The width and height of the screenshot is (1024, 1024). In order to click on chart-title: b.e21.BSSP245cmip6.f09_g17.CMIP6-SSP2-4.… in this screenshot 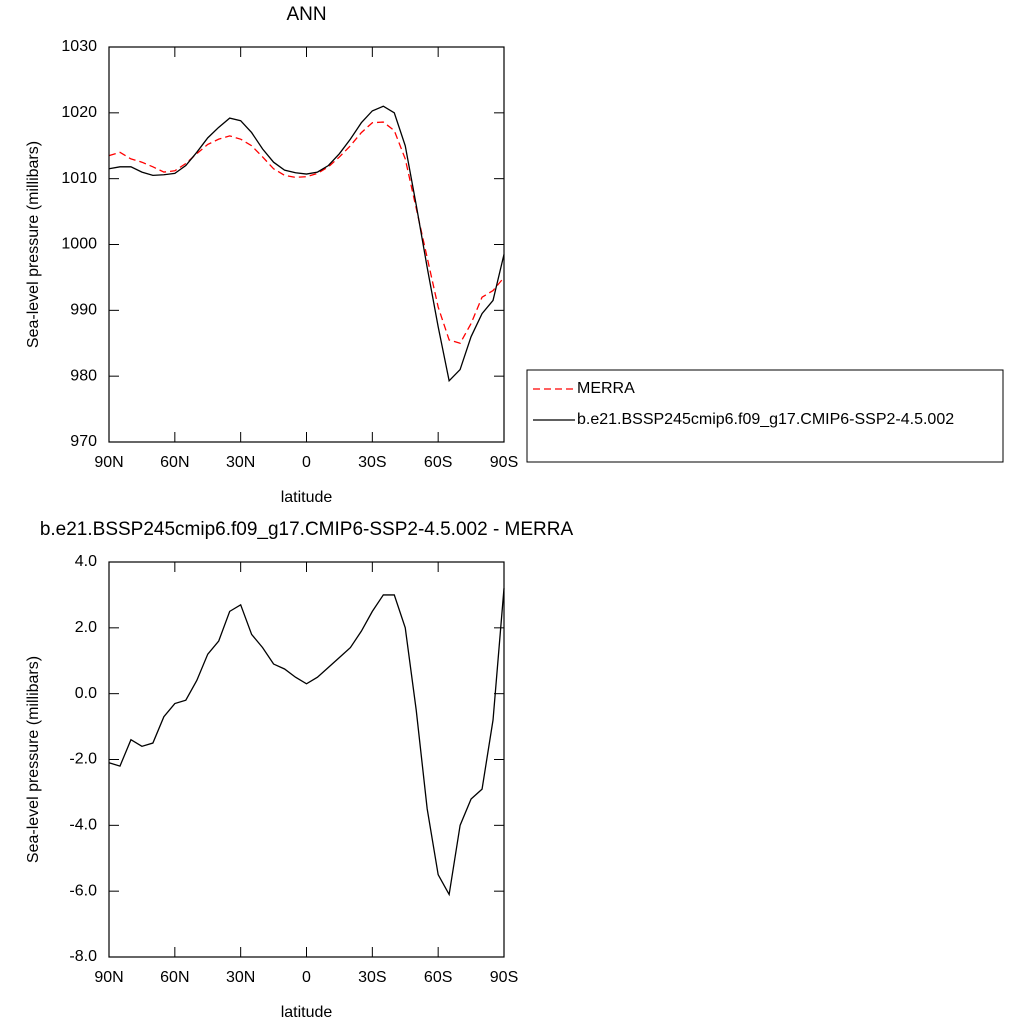, I will do `click(307, 529)`.